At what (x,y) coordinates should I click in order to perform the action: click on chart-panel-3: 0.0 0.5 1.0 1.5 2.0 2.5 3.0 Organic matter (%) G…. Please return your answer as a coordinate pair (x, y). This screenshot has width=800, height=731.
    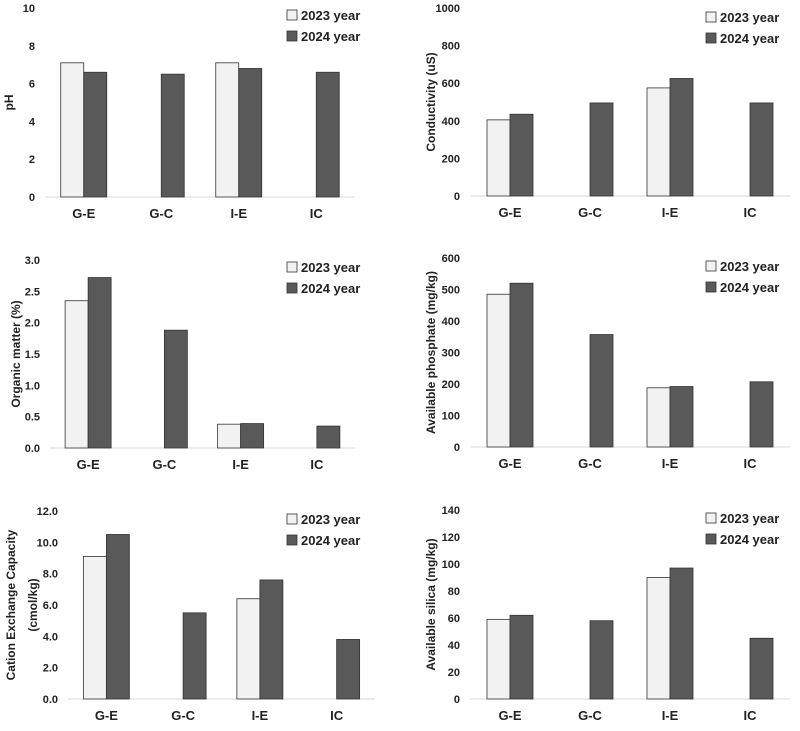
    Looking at the image, I should click on (184, 363).